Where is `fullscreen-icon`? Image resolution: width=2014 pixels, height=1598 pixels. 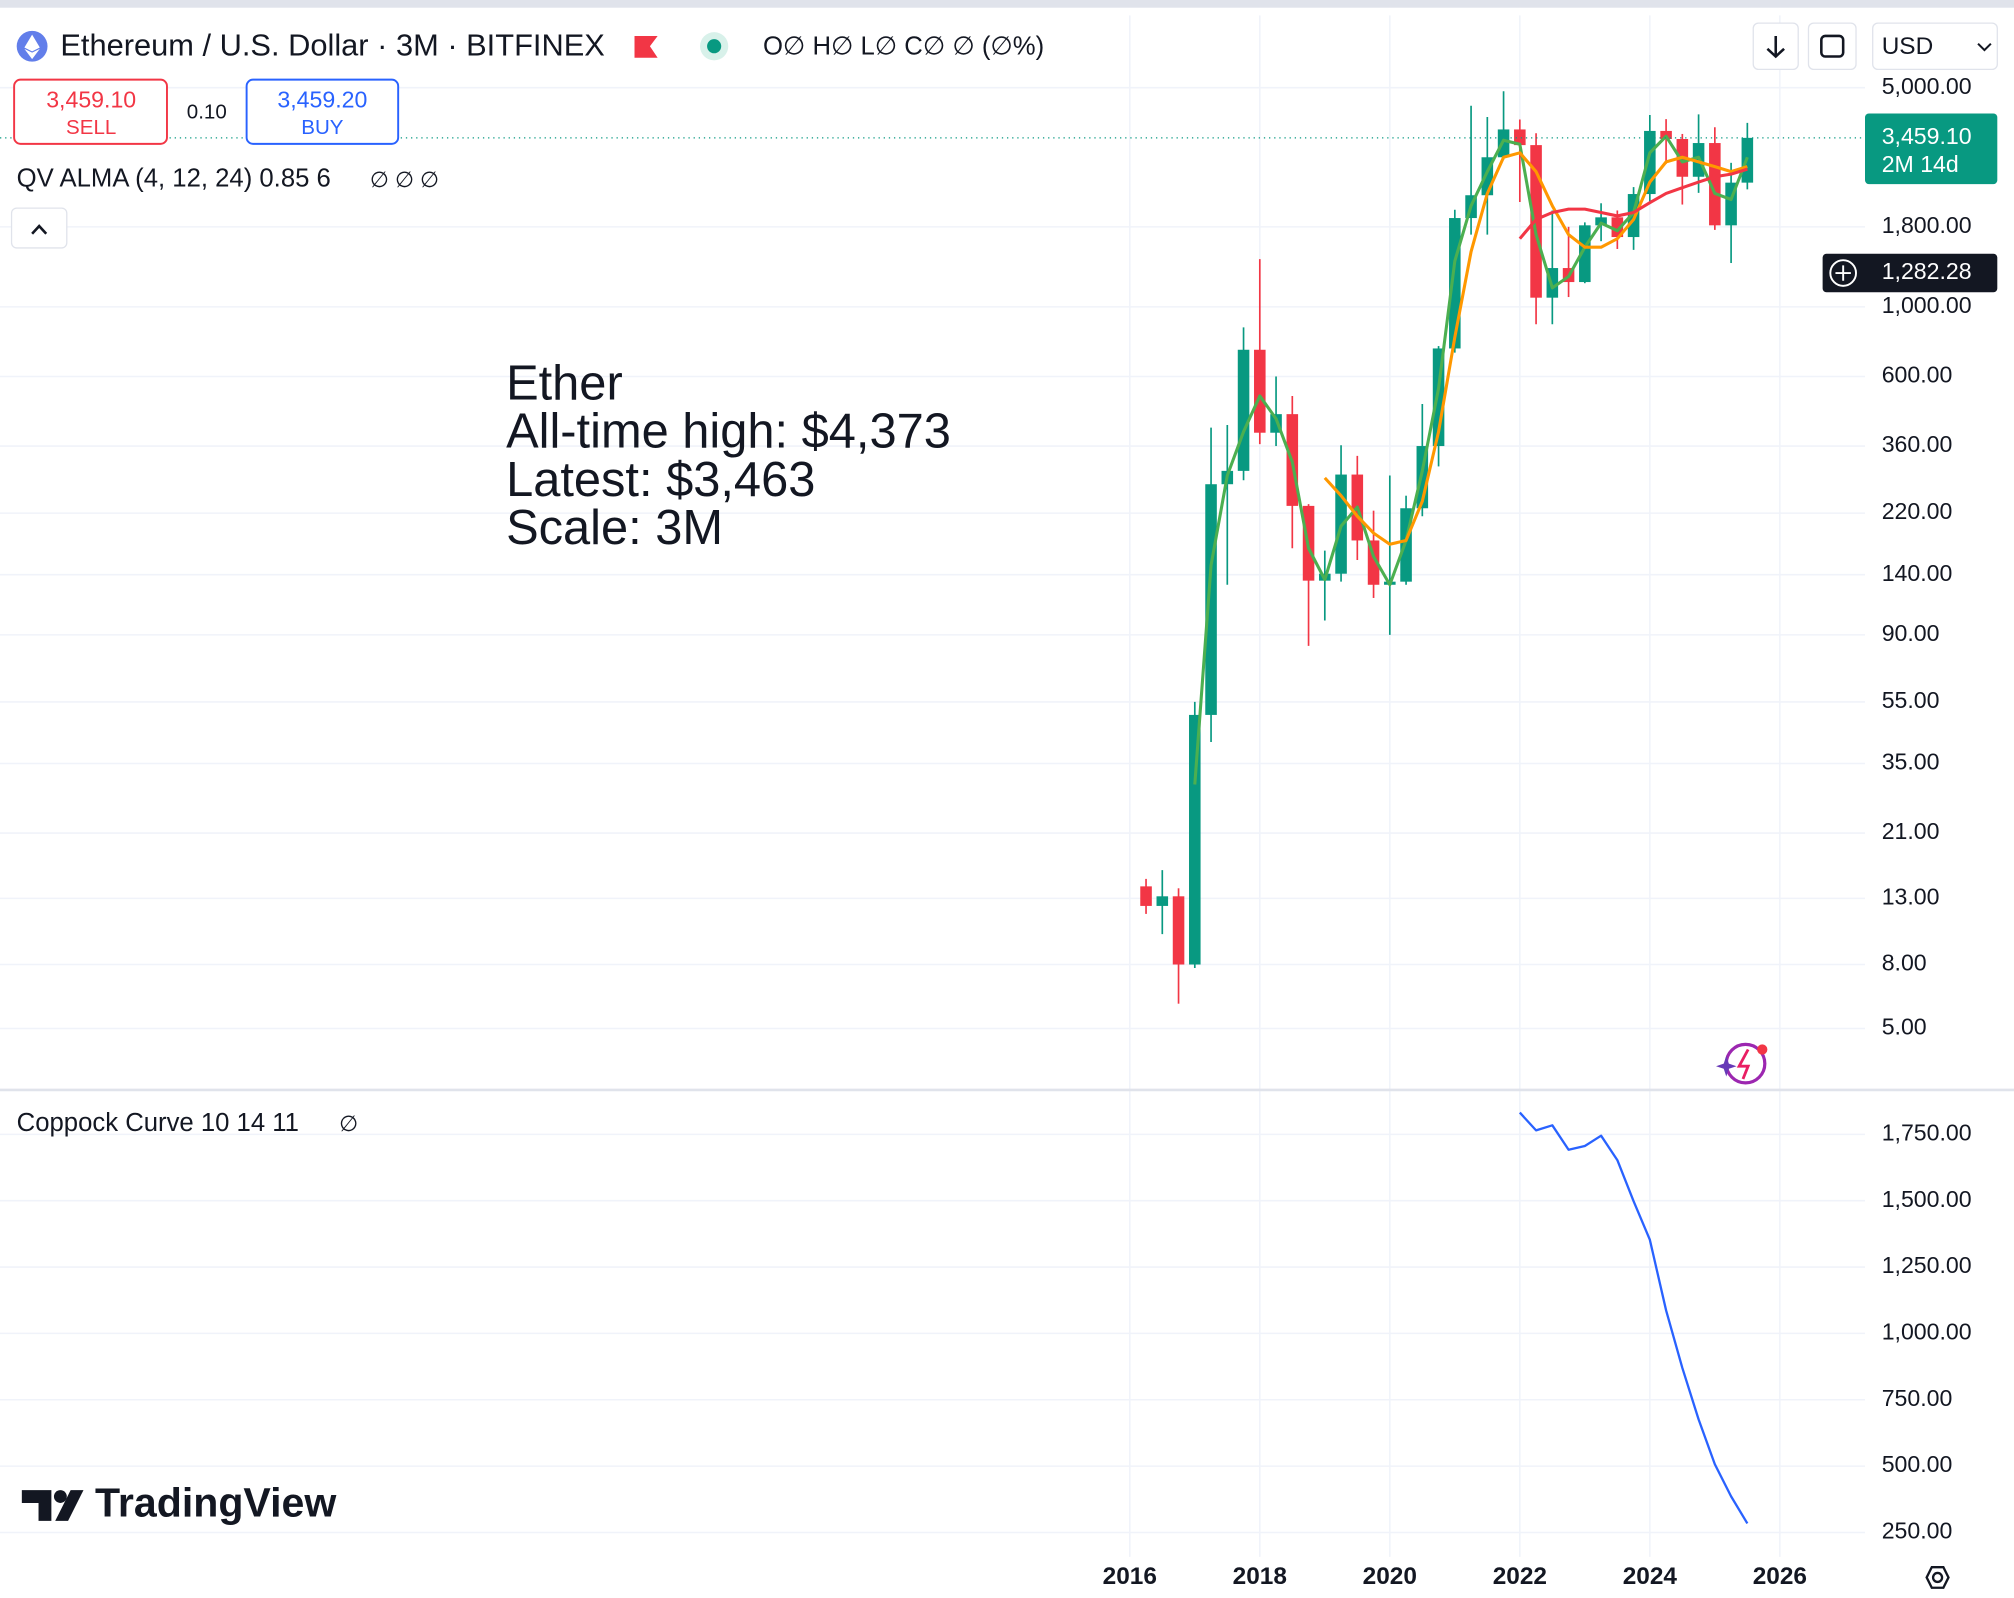 fullscreen-icon is located at coordinates (1832, 46).